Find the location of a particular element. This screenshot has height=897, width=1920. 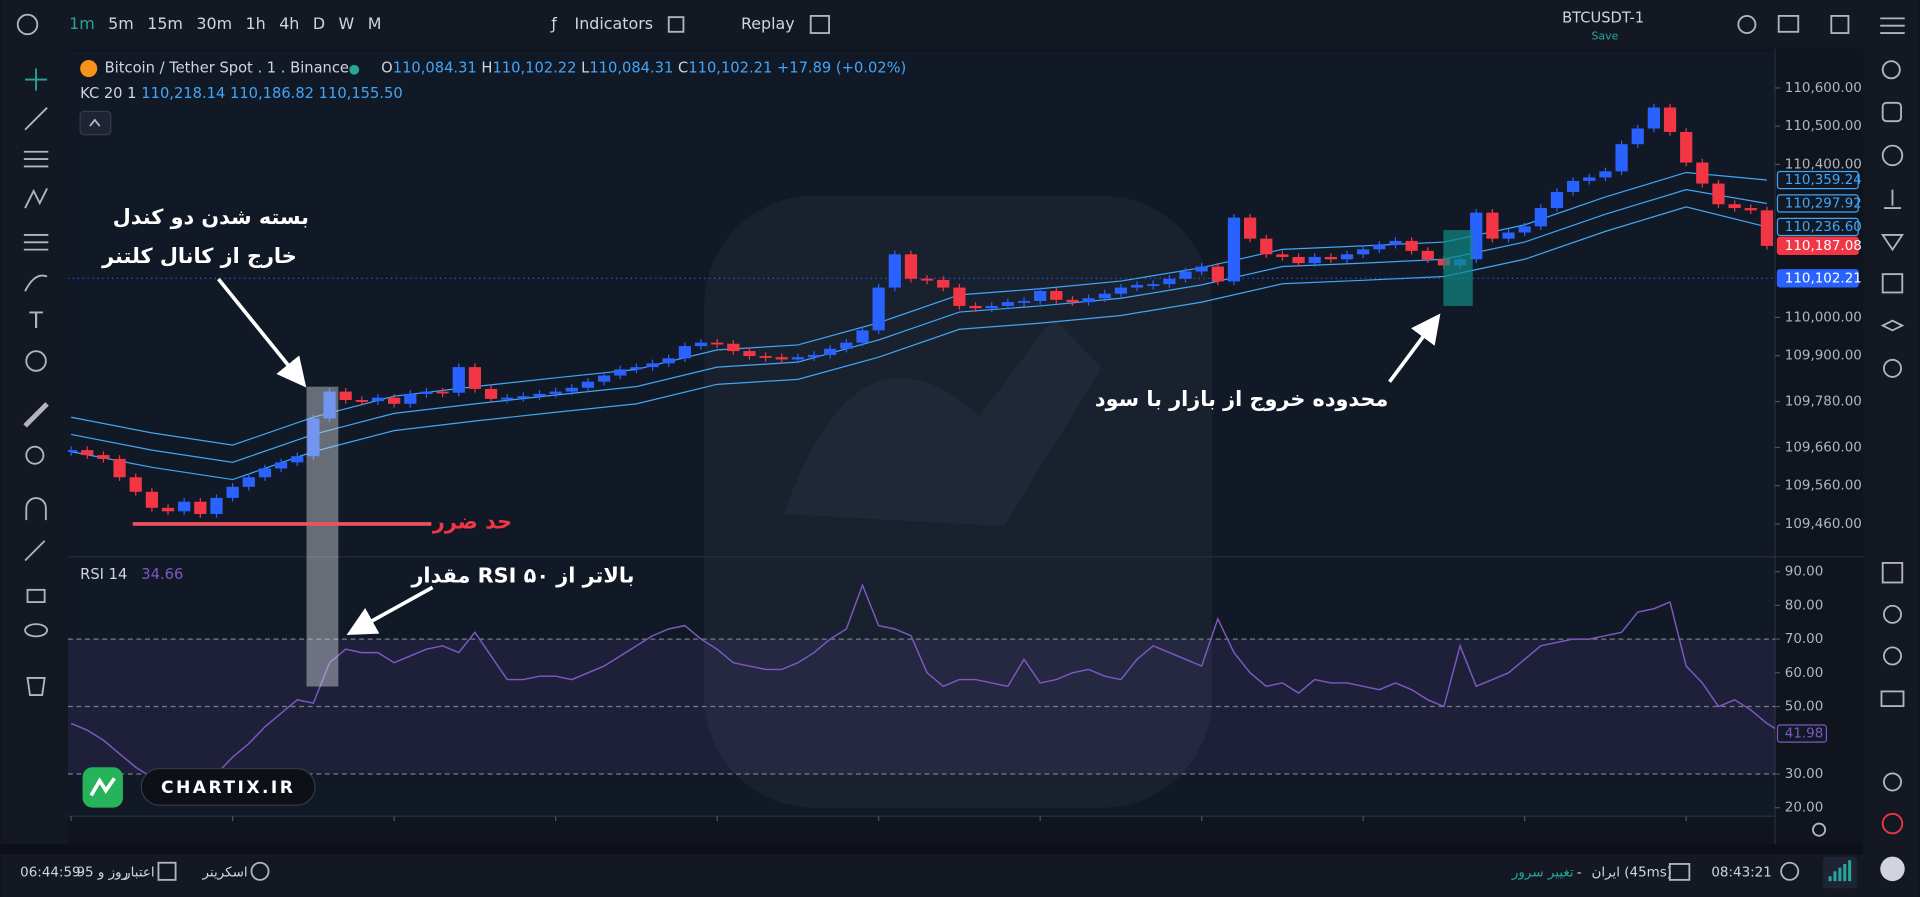

save: Save is located at coordinates (1604, 36).